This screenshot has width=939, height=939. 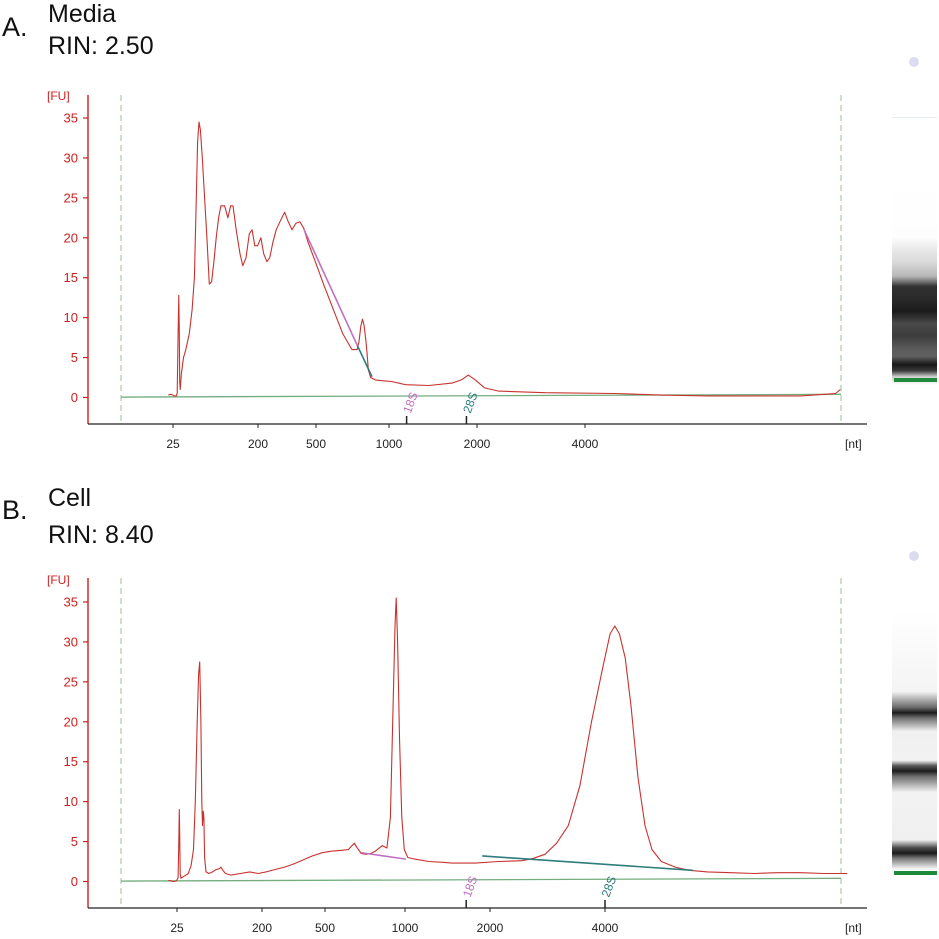 I want to click on panel-b-title: Cell, so click(x=69, y=498).